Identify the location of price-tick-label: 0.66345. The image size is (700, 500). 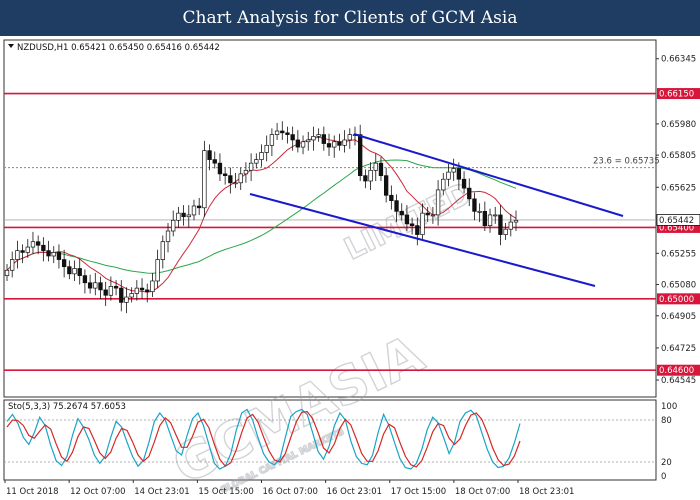
(678, 60).